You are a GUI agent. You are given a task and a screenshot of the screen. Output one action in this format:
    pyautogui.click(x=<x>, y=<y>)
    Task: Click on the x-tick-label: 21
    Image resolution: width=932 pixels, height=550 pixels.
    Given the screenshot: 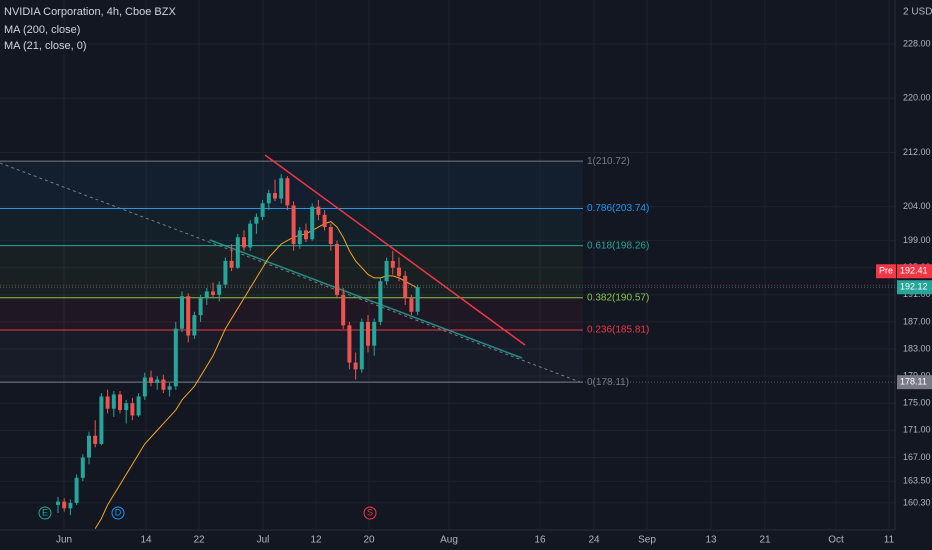 What is the action you would take?
    pyautogui.click(x=765, y=540)
    